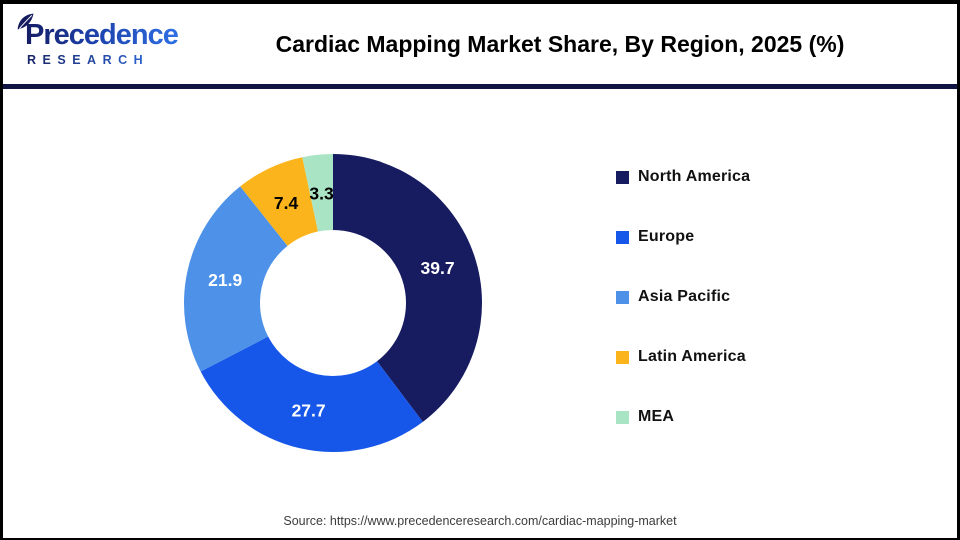  I want to click on legend-label: Europe, so click(666, 236).